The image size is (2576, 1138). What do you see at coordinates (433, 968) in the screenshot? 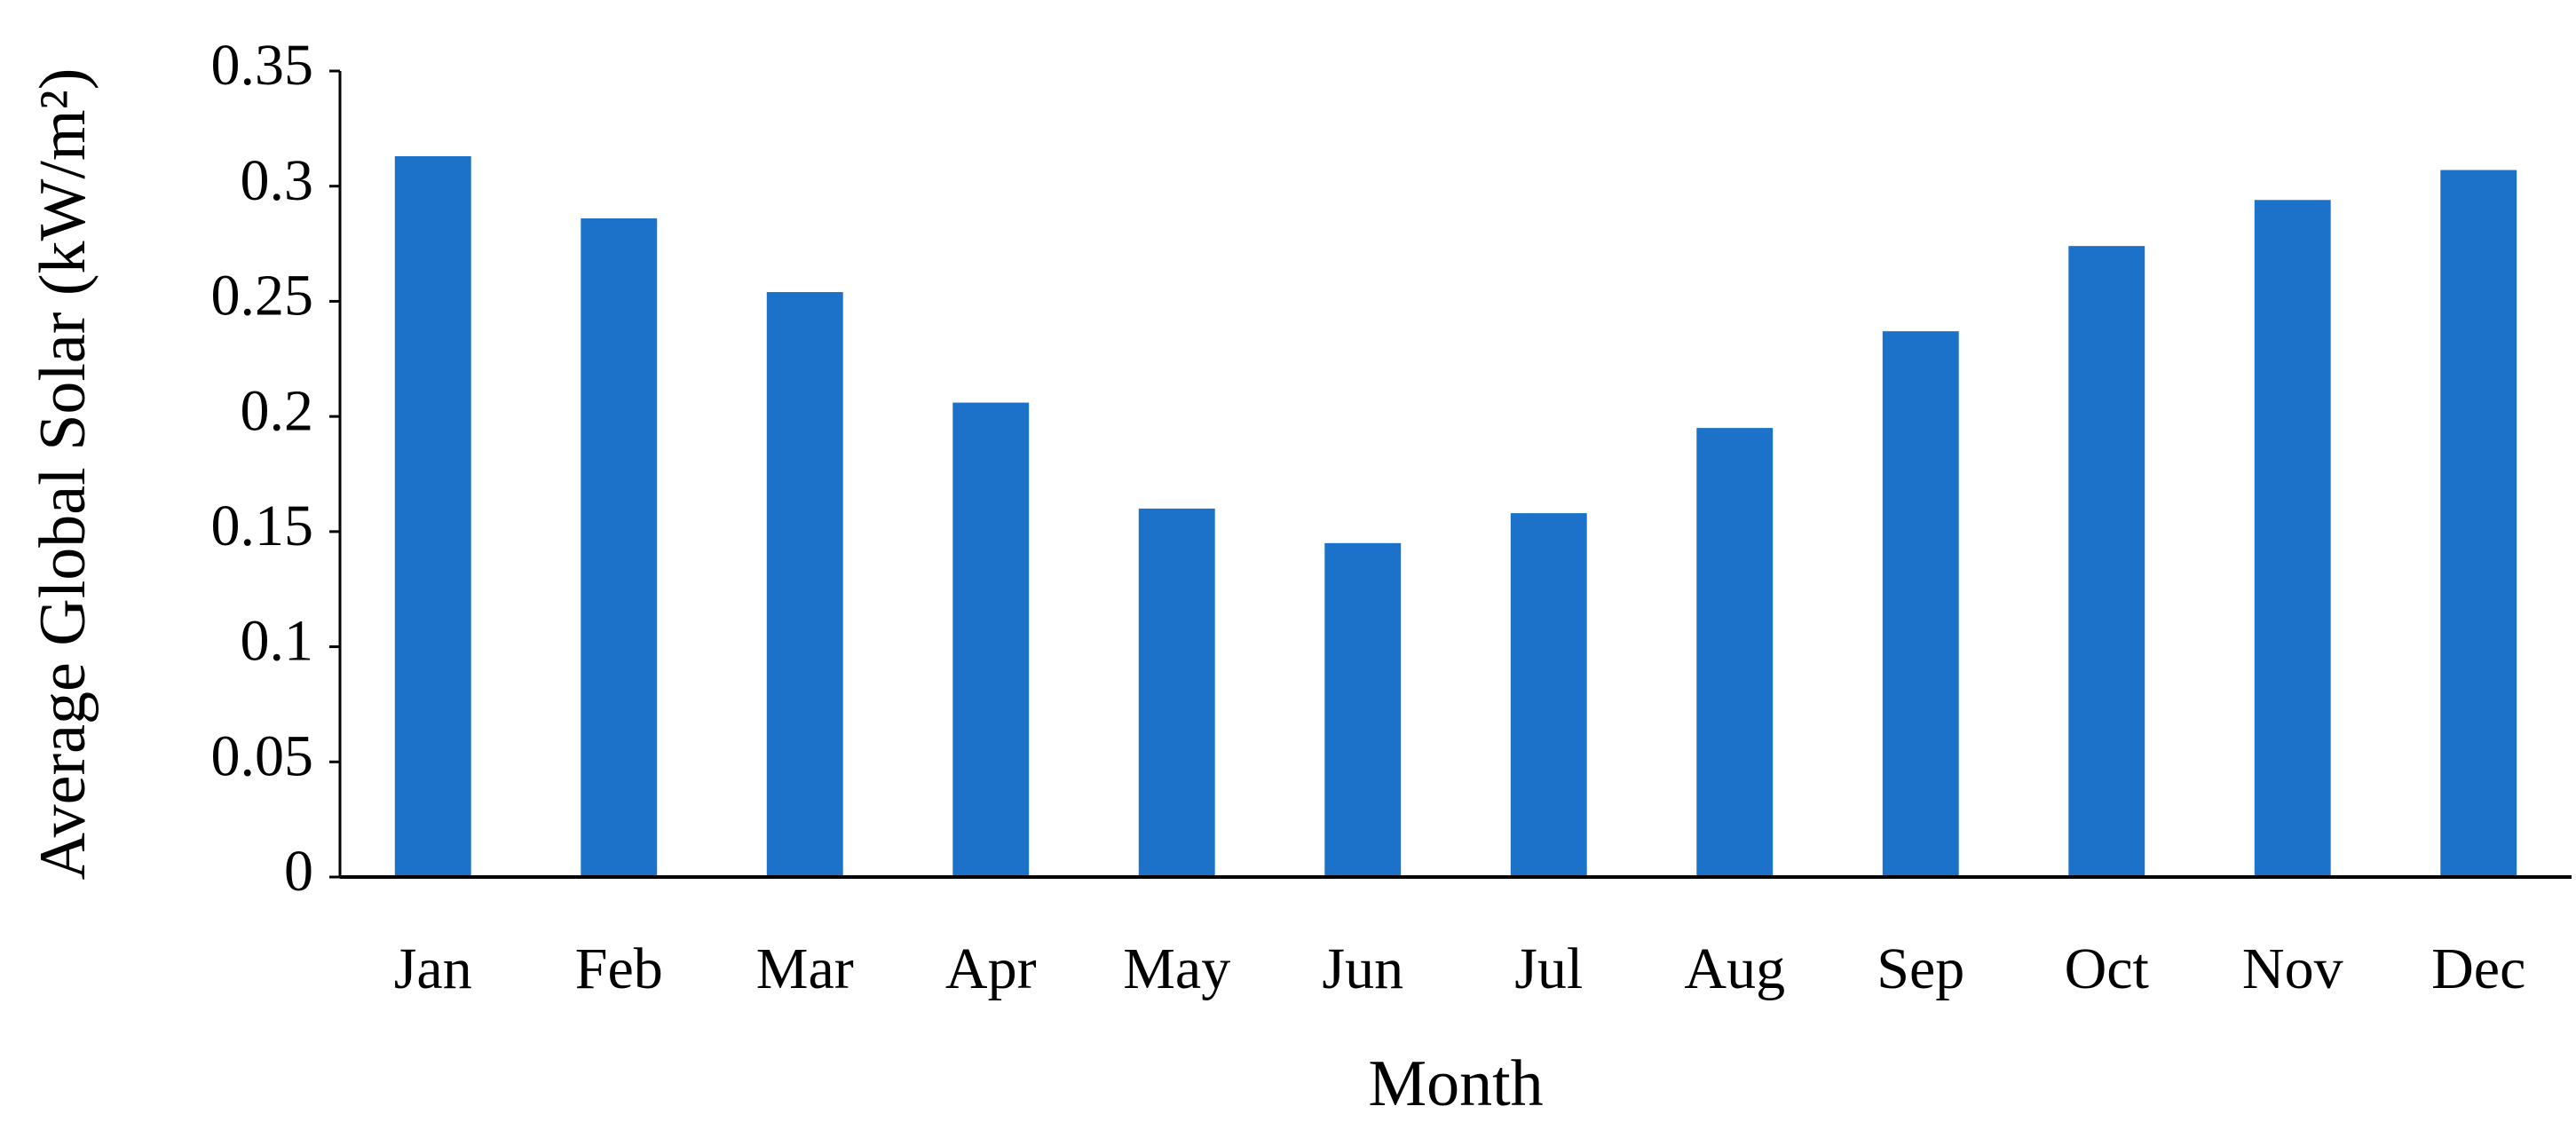
I see `x-tick-label: Jan` at bounding box center [433, 968].